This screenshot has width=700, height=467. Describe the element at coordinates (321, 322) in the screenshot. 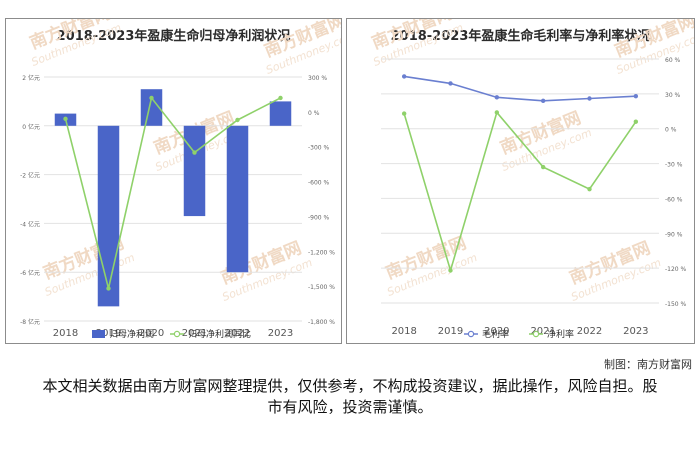

I see `y-right-tick-label: -1,800 %` at that location.